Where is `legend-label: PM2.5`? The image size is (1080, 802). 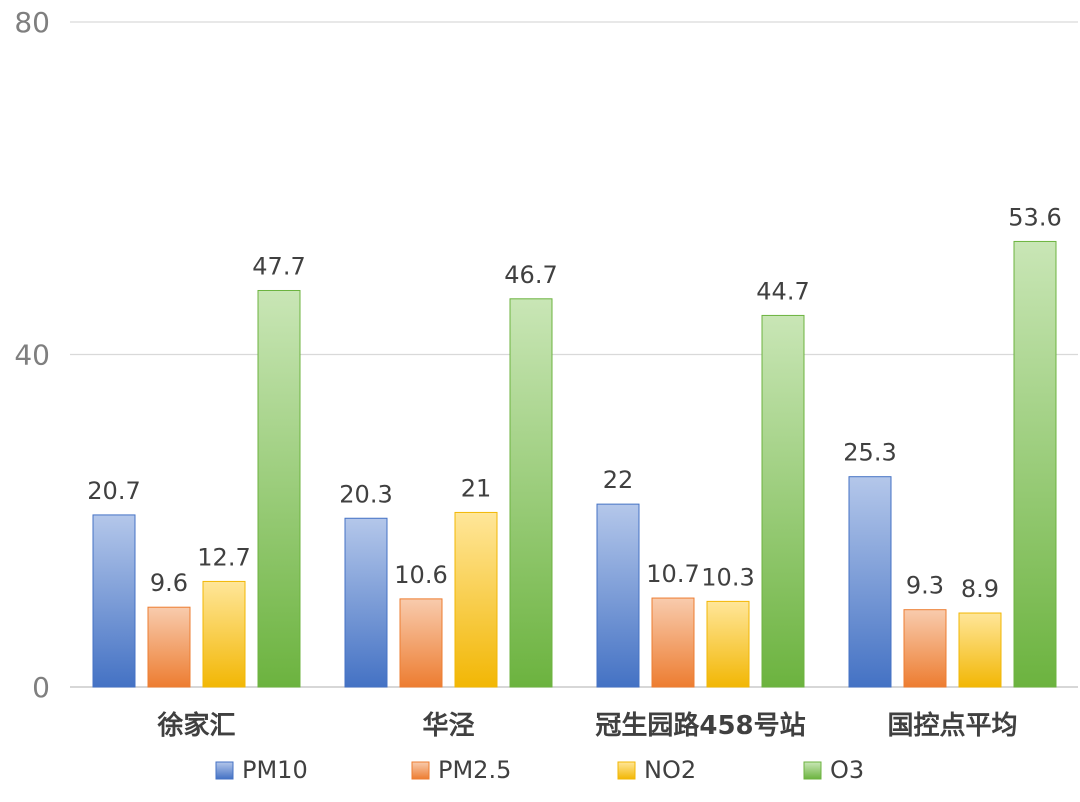 legend-label: PM2.5 is located at coordinates (474, 770).